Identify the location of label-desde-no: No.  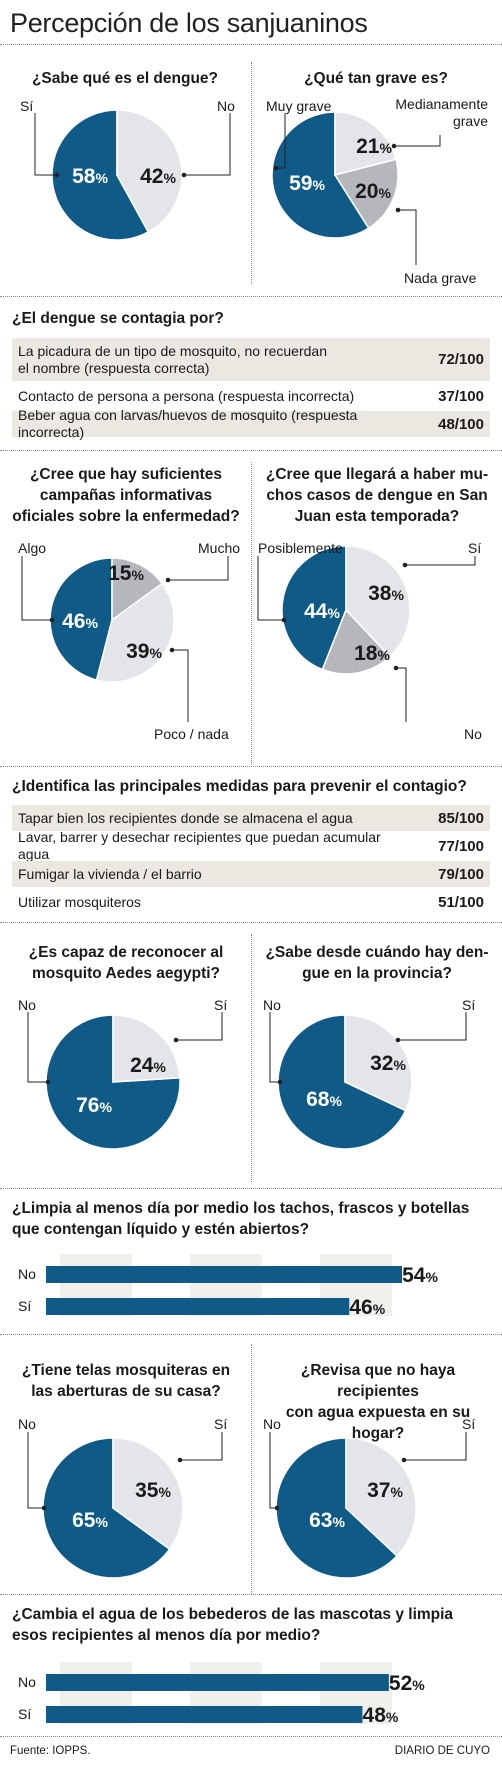
(272, 1005).